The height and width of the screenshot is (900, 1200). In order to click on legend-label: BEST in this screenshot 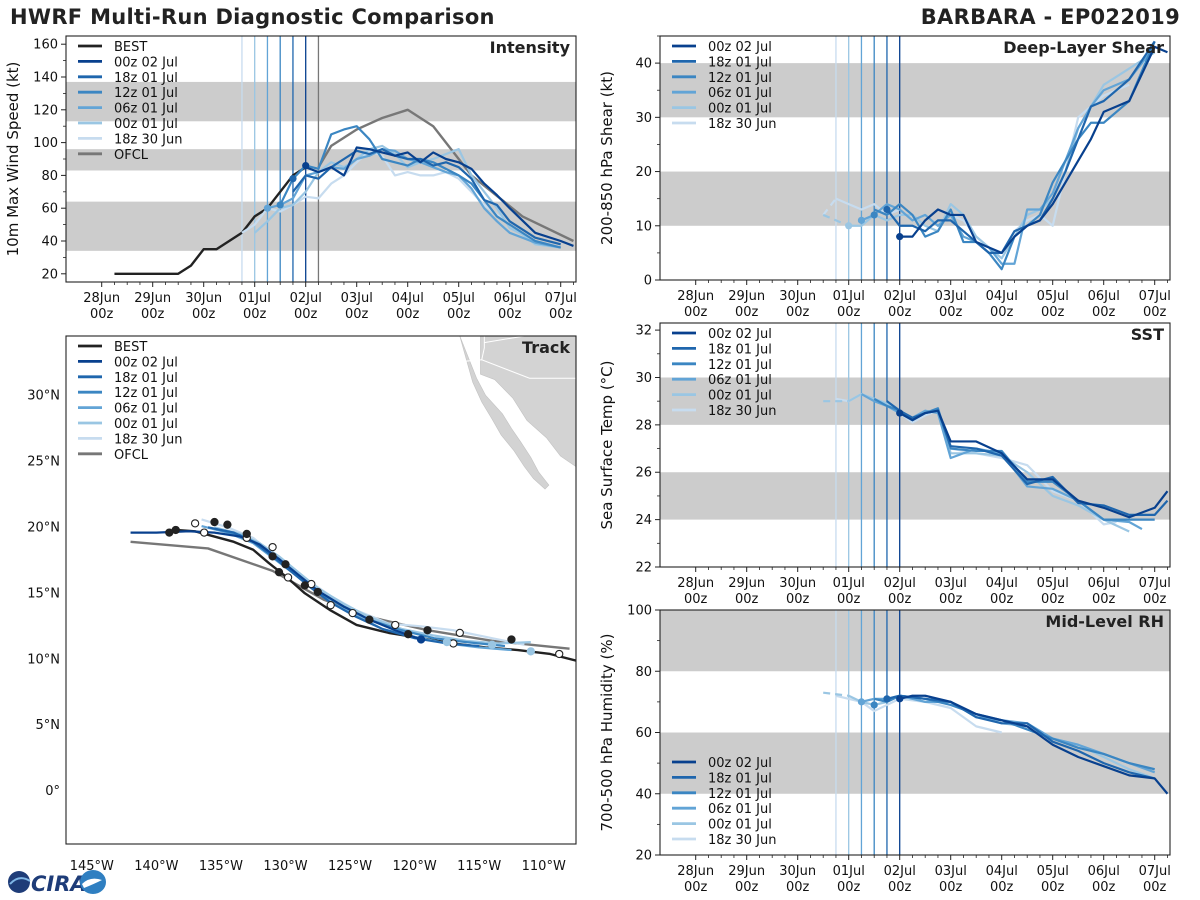, I will do `click(130, 347)`.